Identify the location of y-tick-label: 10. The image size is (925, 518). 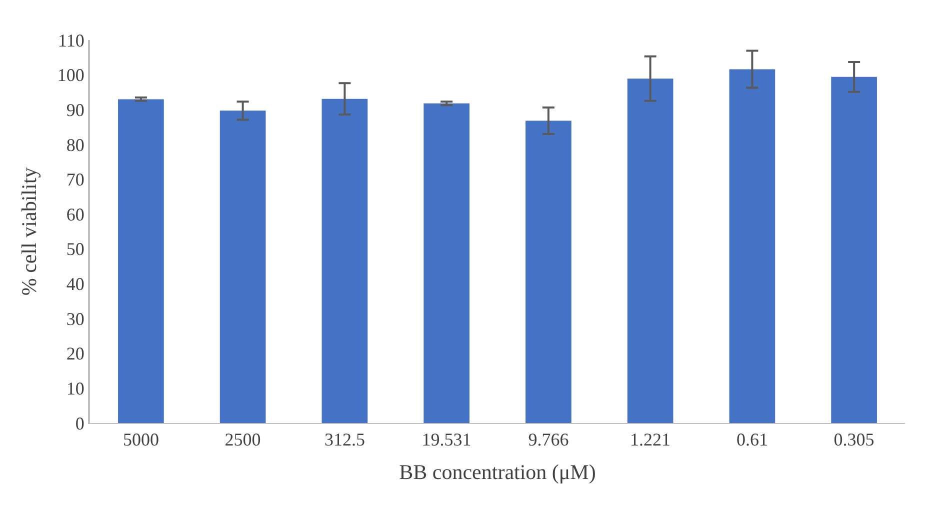
(75, 388).